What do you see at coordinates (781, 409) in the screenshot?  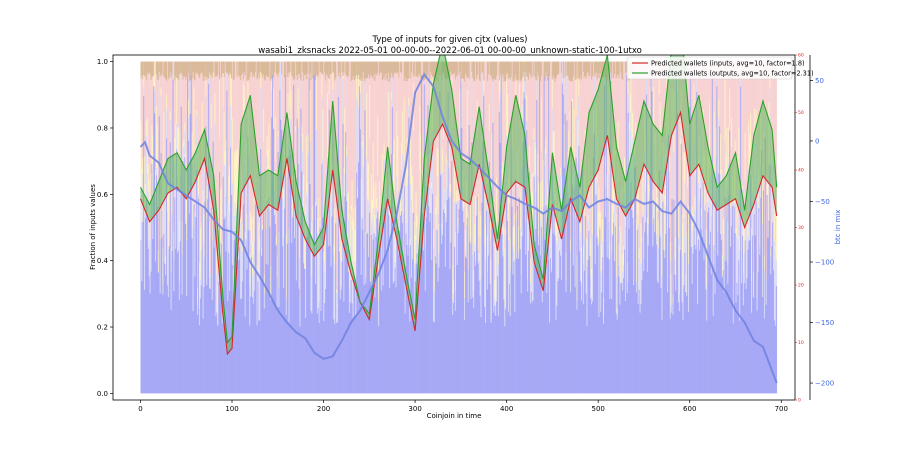 I see `x-tick-label: 700` at bounding box center [781, 409].